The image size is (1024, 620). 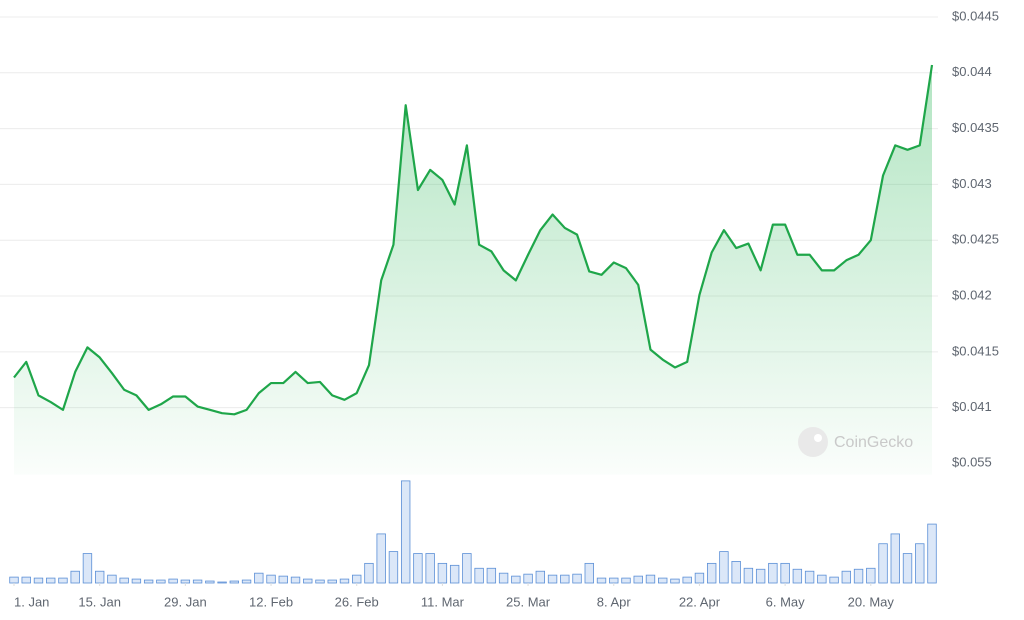 I want to click on y-tick-label: $0.042, so click(x=972, y=294).